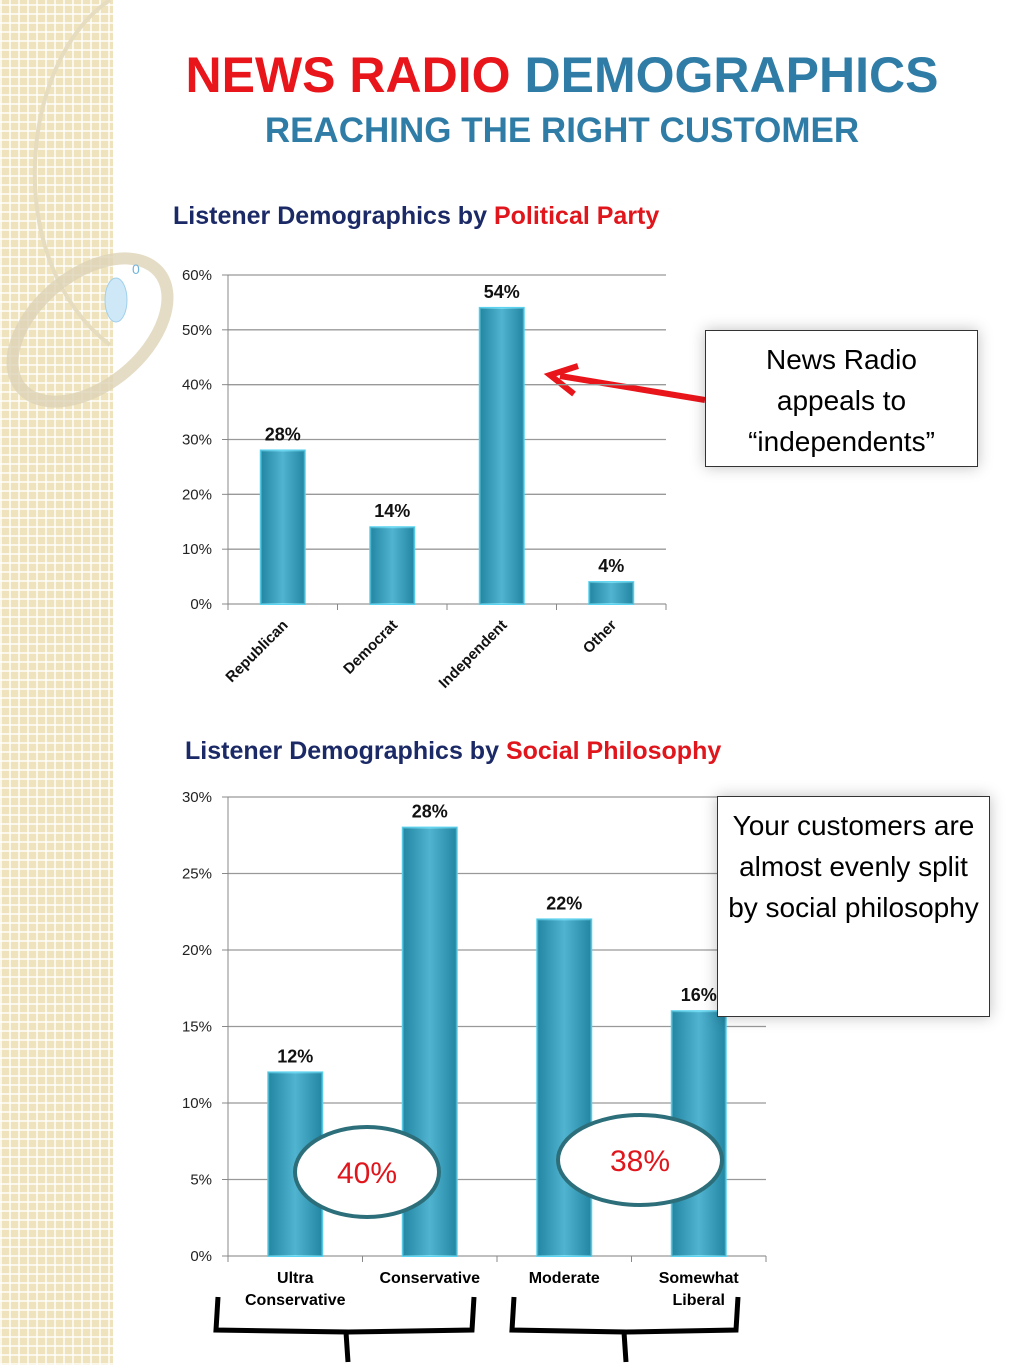 The width and height of the screenshot is (1024, 1365). I want to click on group-label: 40%, so click(367, 1173).